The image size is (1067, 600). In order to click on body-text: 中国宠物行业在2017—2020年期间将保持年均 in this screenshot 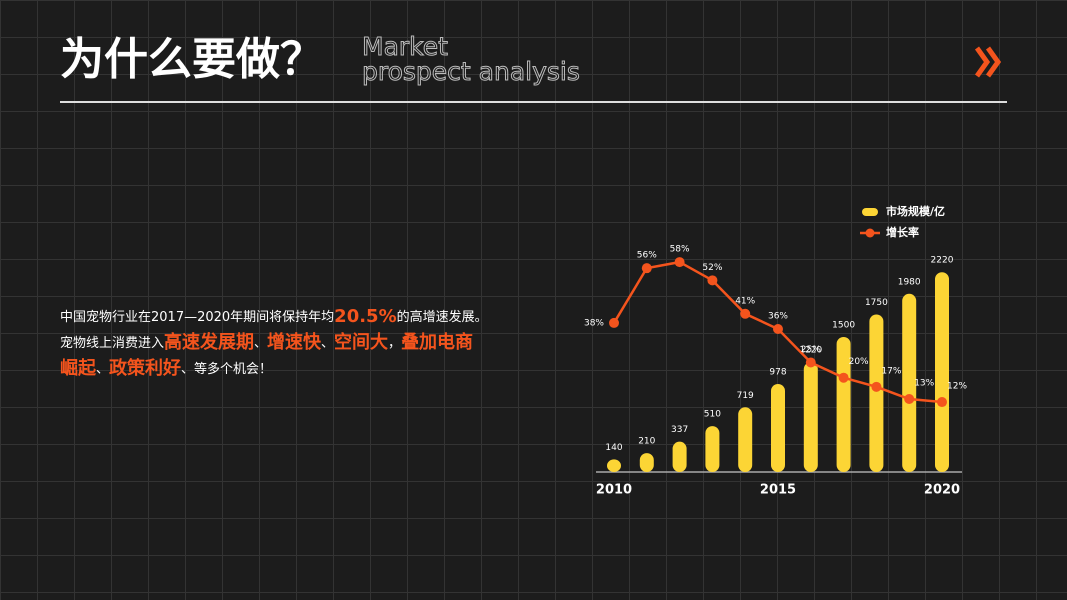, I will do `click(197, 317)`.